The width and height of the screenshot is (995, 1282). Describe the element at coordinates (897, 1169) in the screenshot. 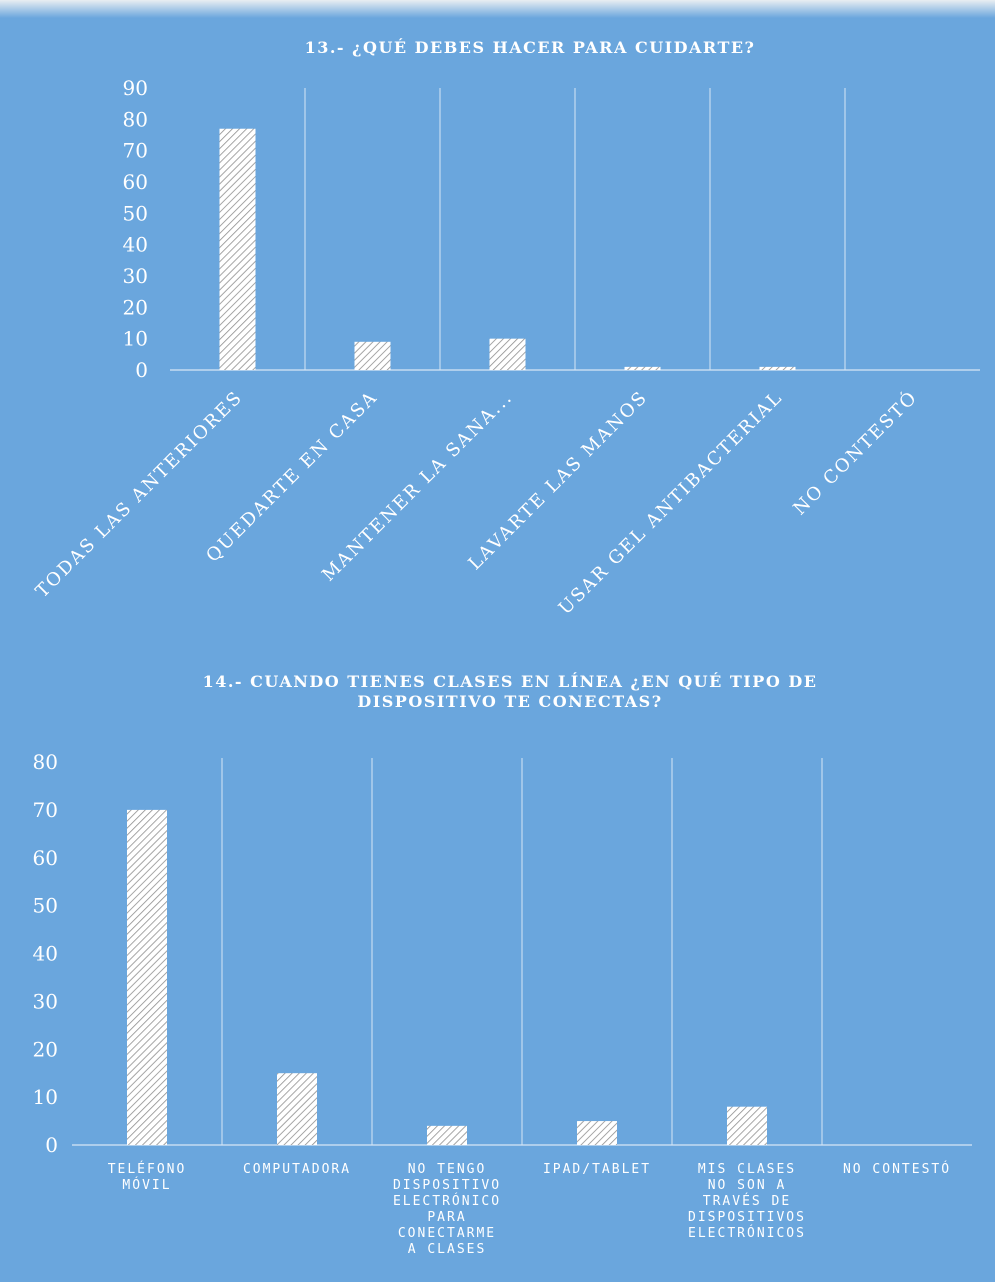

I see `chart-14-category-label: NO CONTESTÓ` at that location.